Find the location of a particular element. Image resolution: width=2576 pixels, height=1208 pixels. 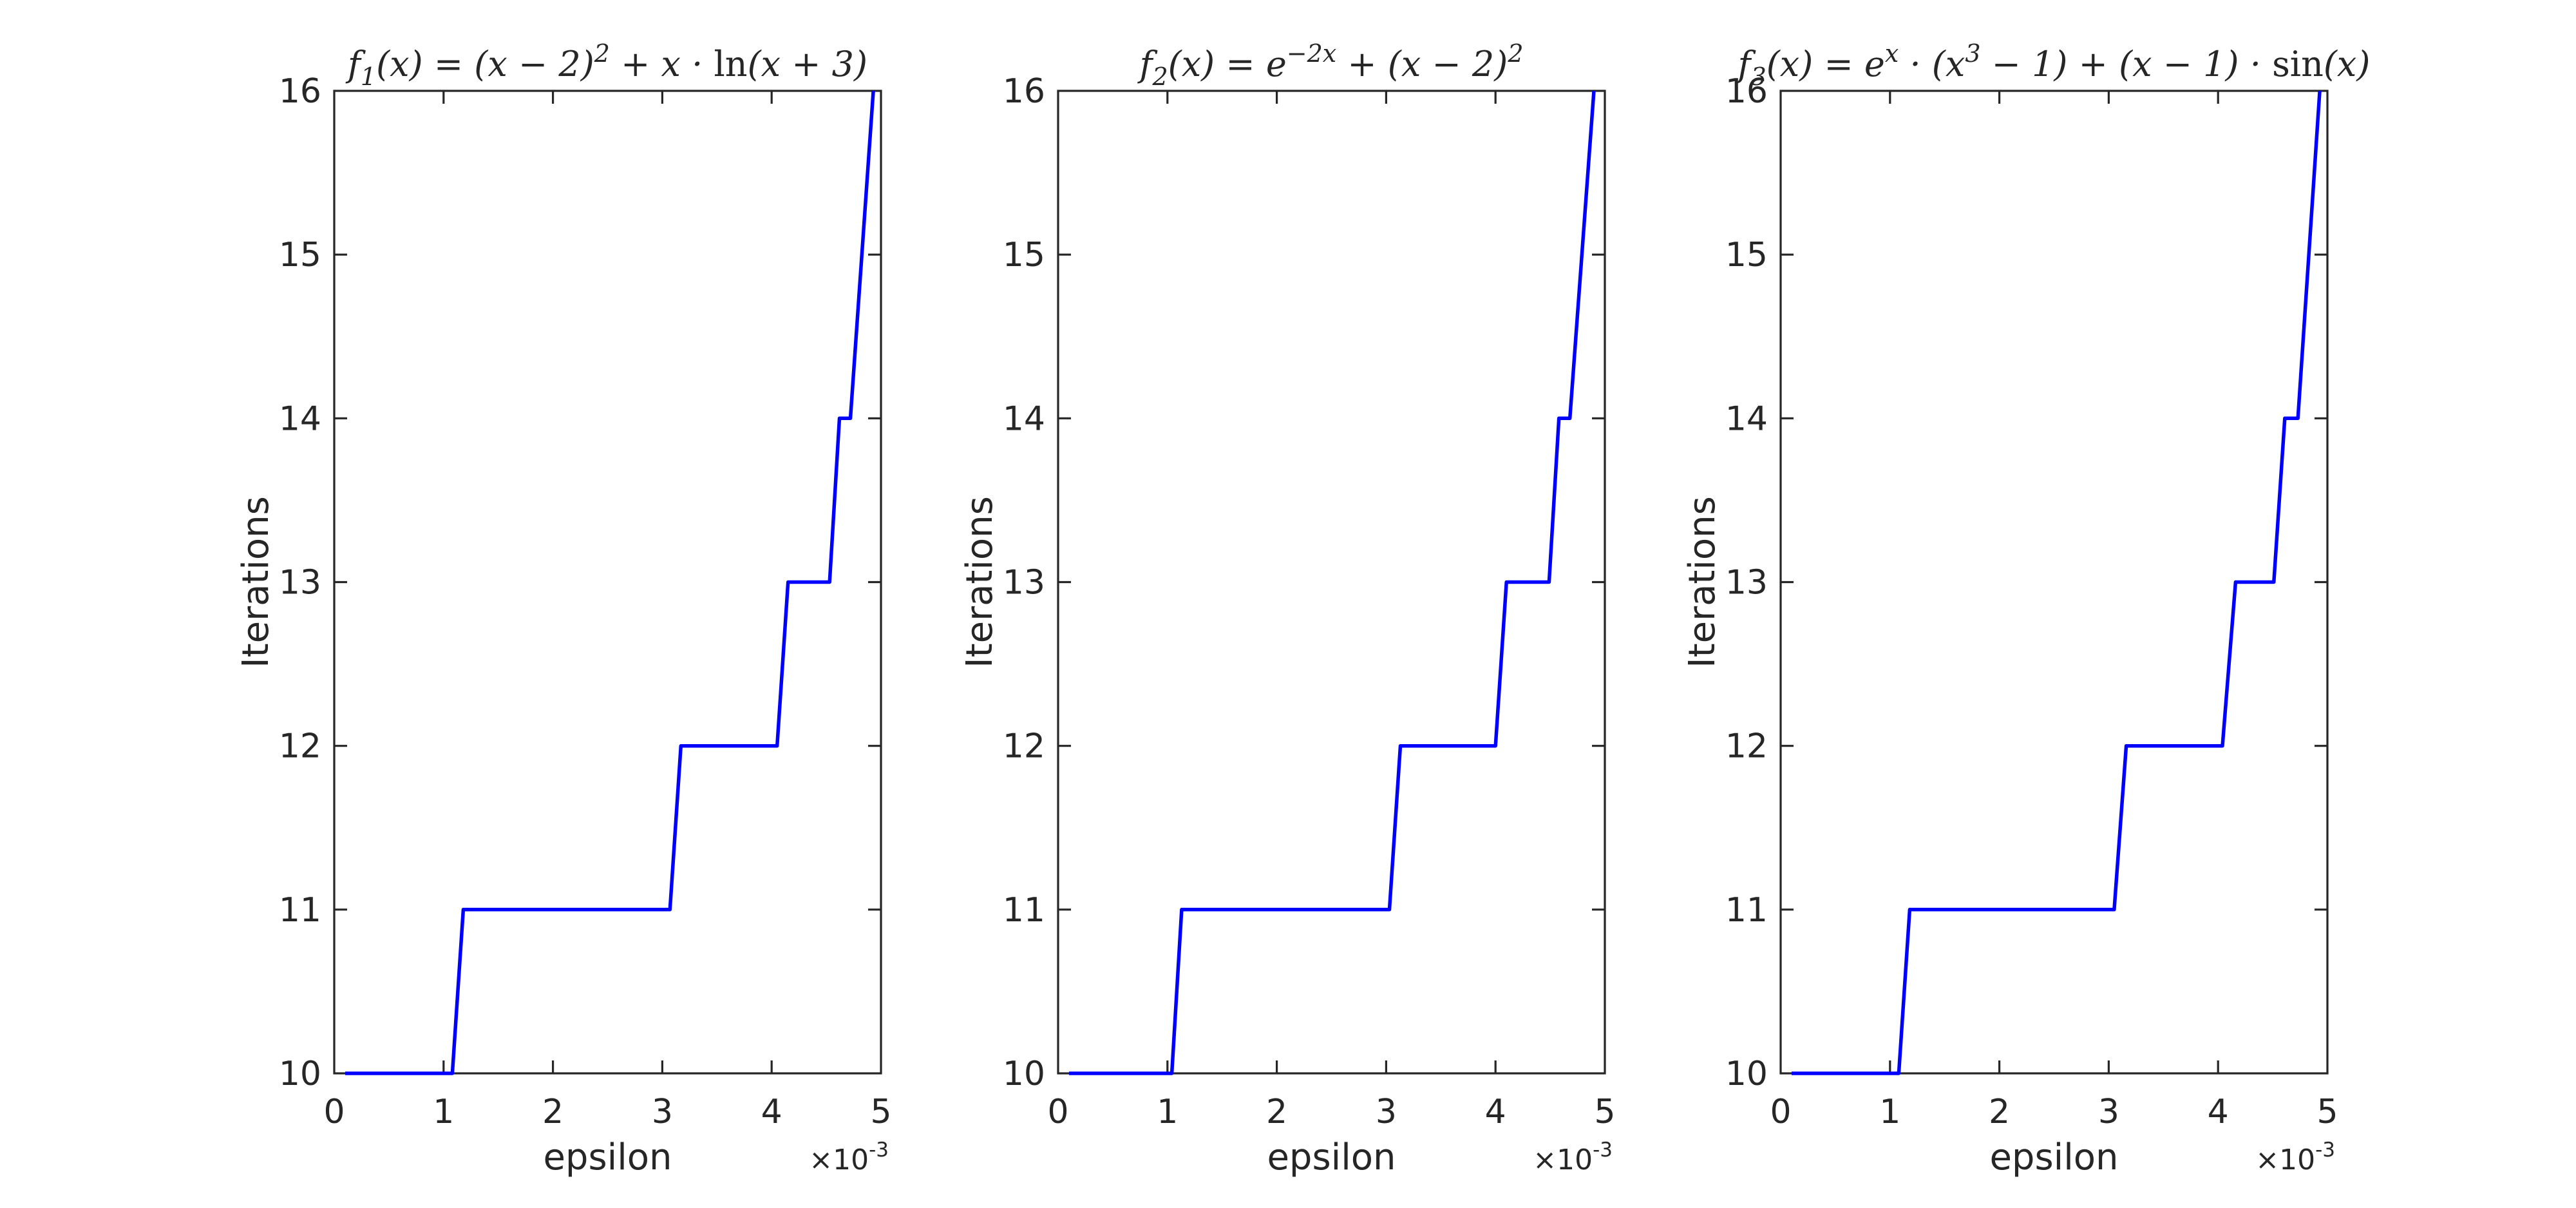

plot-title-segment: 1 is located at coordinates (368, 76).